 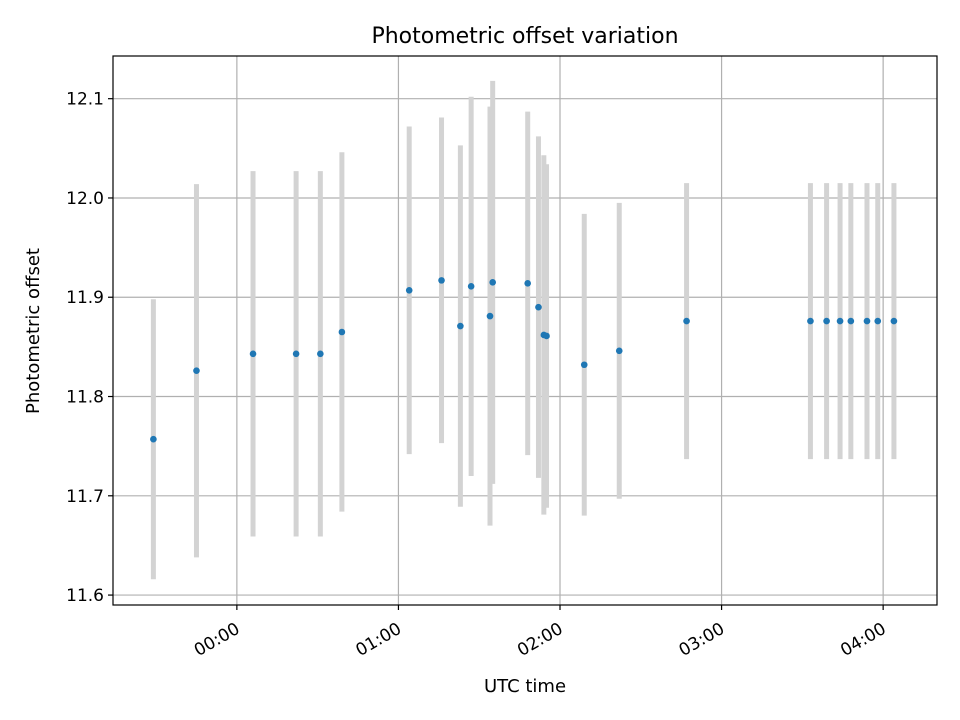 What do you see at coordinates (525, 686) in the screenshot?
I see `x-axis-label: UTC time` at bounding box center [525, 686].